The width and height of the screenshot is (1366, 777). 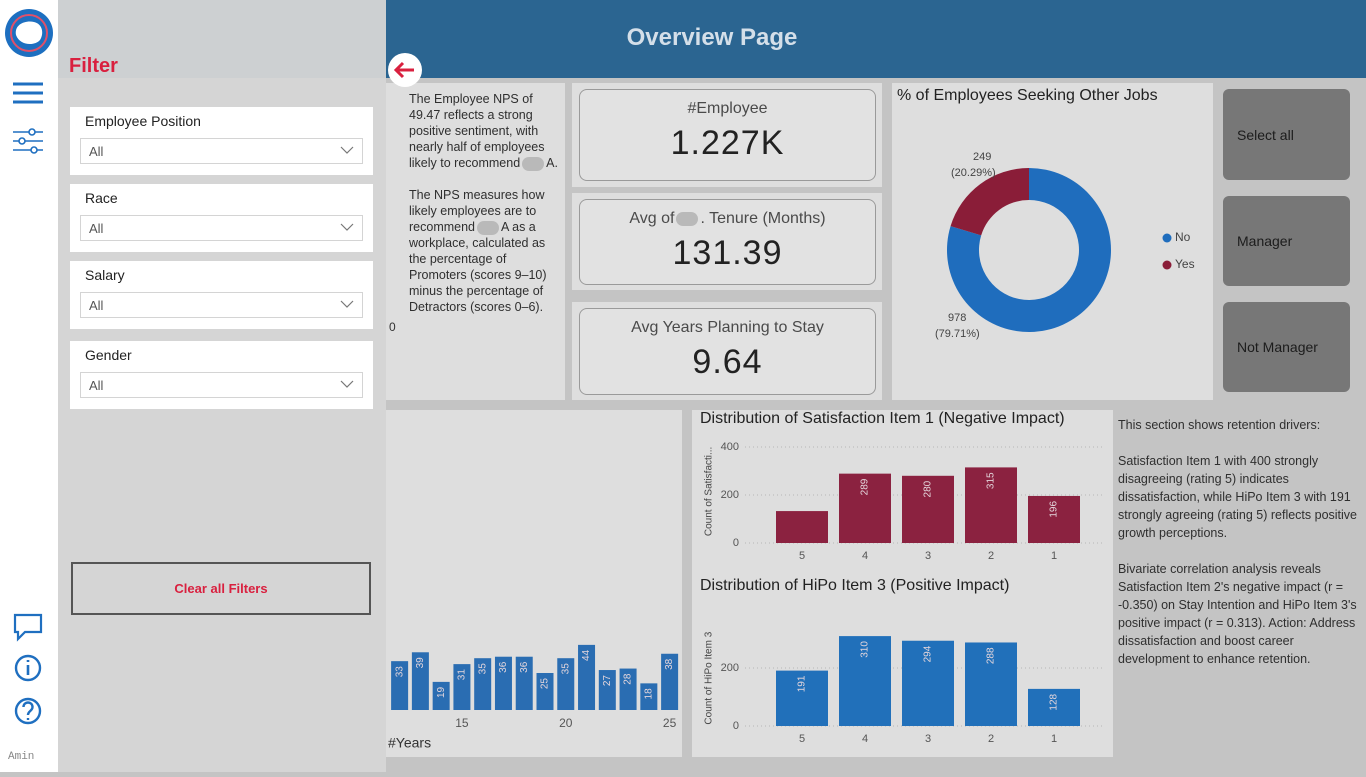 I want to click on bar-value-label: 39, so click(x=420, y=663).